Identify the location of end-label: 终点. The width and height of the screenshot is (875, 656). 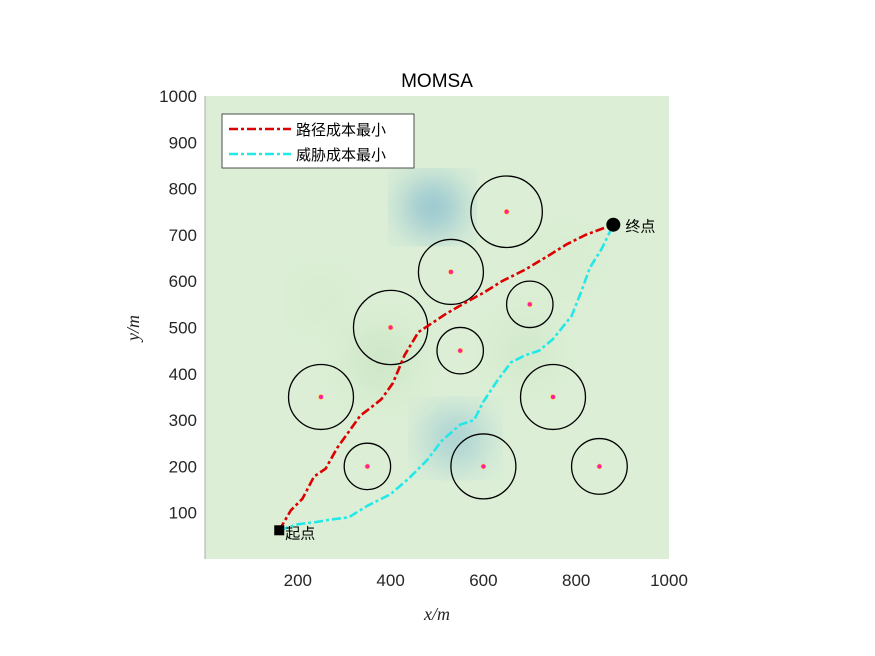
(640, 227).